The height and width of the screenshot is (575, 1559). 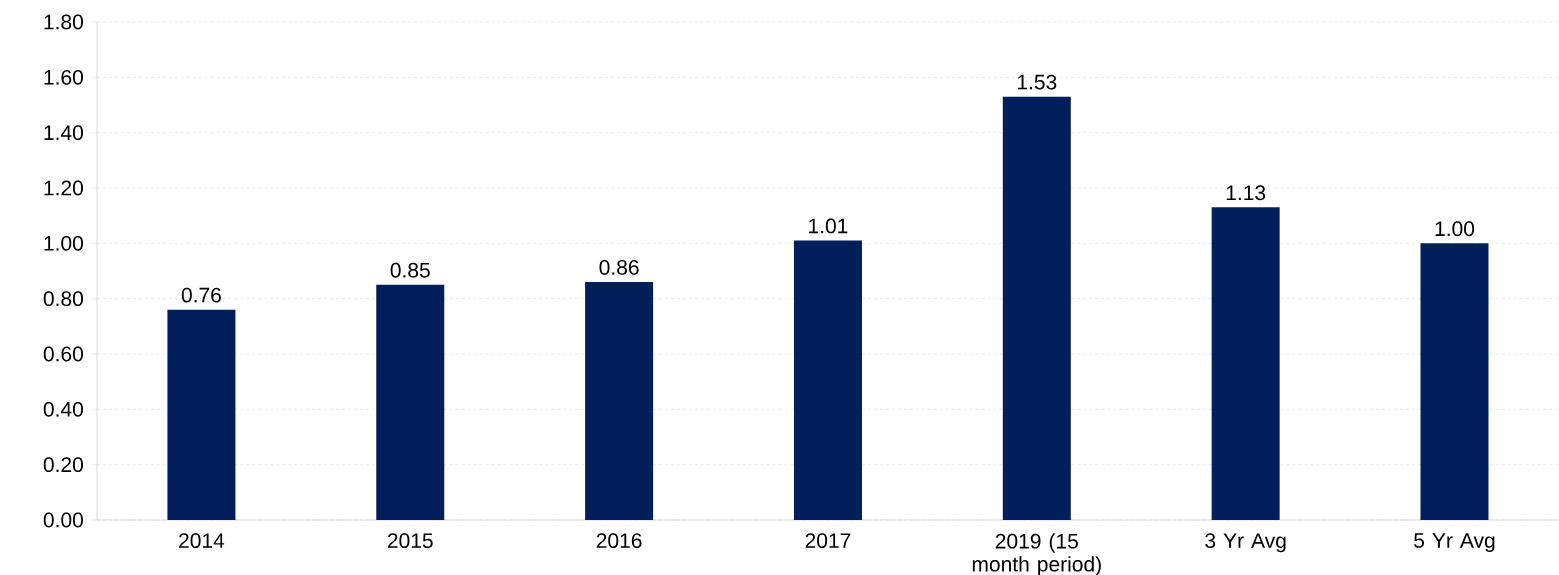 What do you see at coordinates (63, 243) in the screenshot?
I see `y-tick-label: 1.00` at bounding box center [63, 243].